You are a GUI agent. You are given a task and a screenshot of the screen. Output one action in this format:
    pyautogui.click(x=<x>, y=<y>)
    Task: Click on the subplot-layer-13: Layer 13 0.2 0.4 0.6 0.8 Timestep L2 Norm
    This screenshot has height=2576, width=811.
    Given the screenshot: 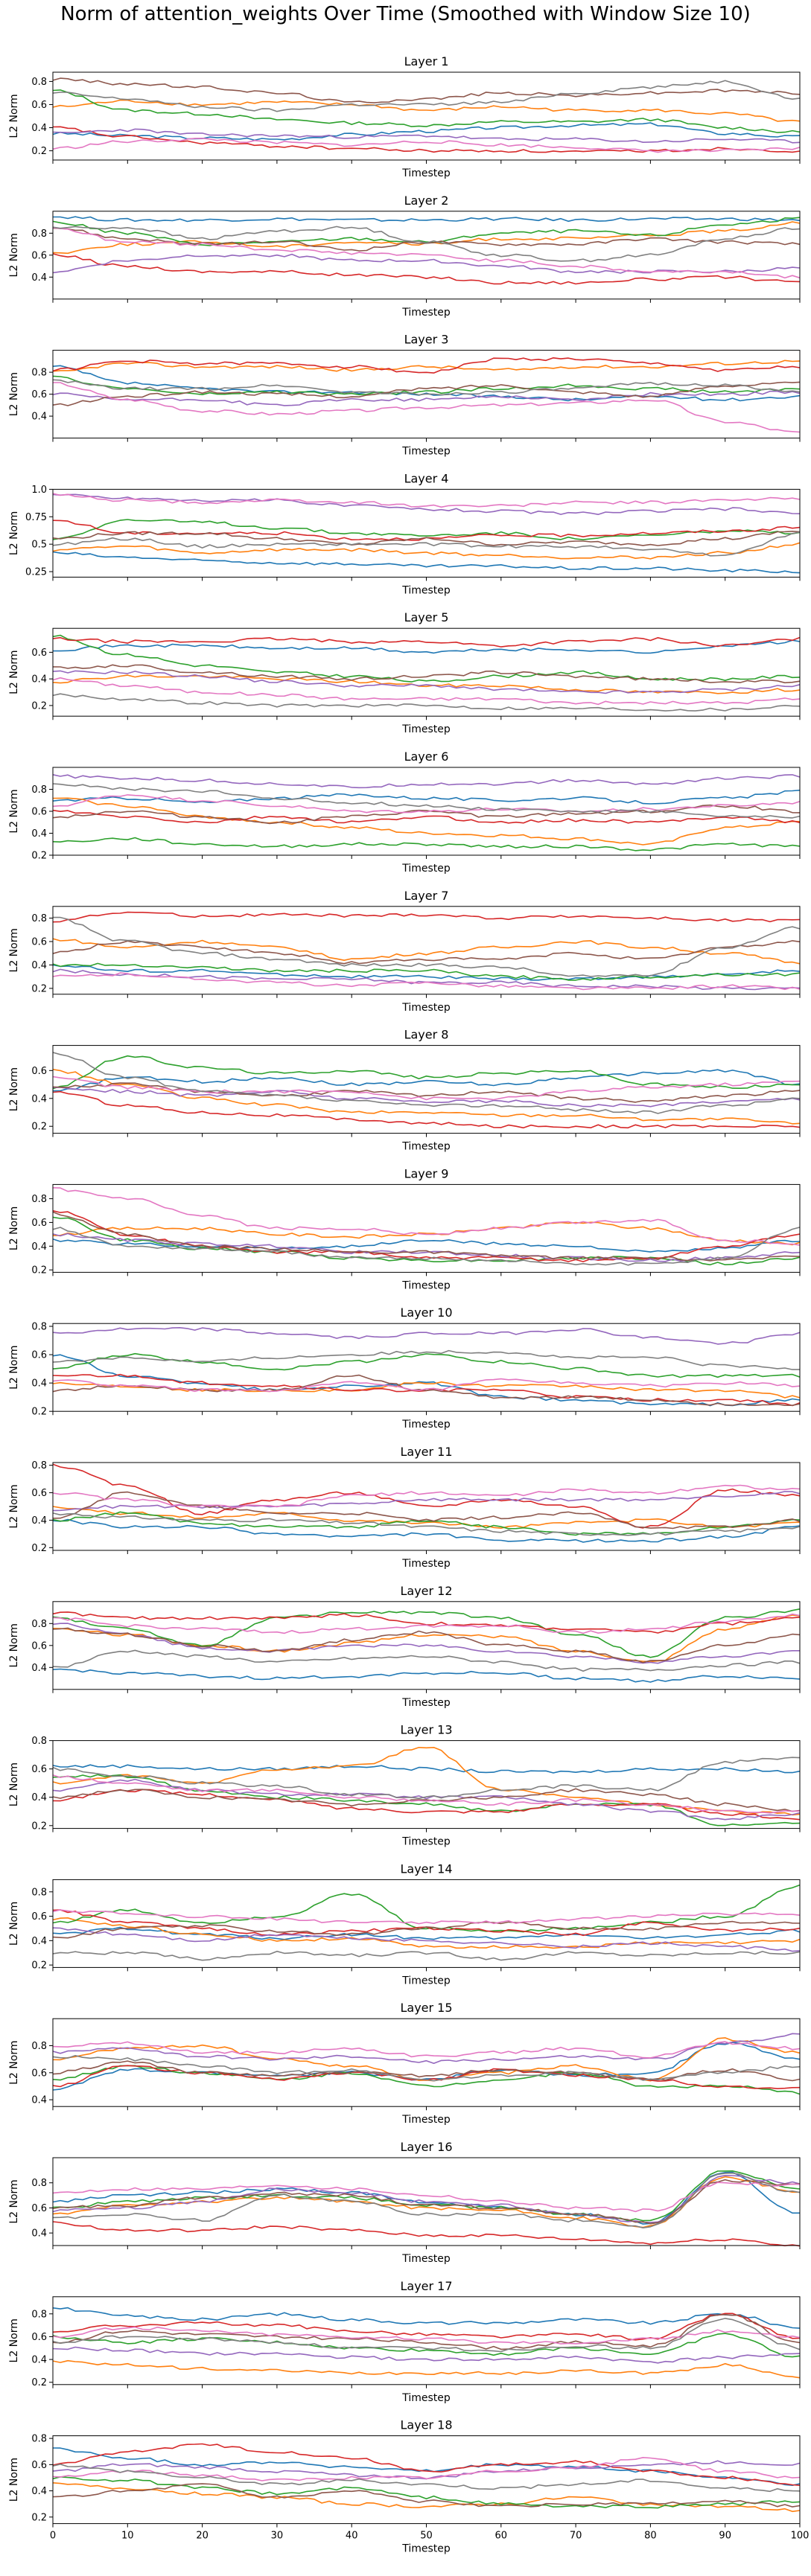 What is the action you would take?
    pyautogui.click(x=404, y=1785)
    